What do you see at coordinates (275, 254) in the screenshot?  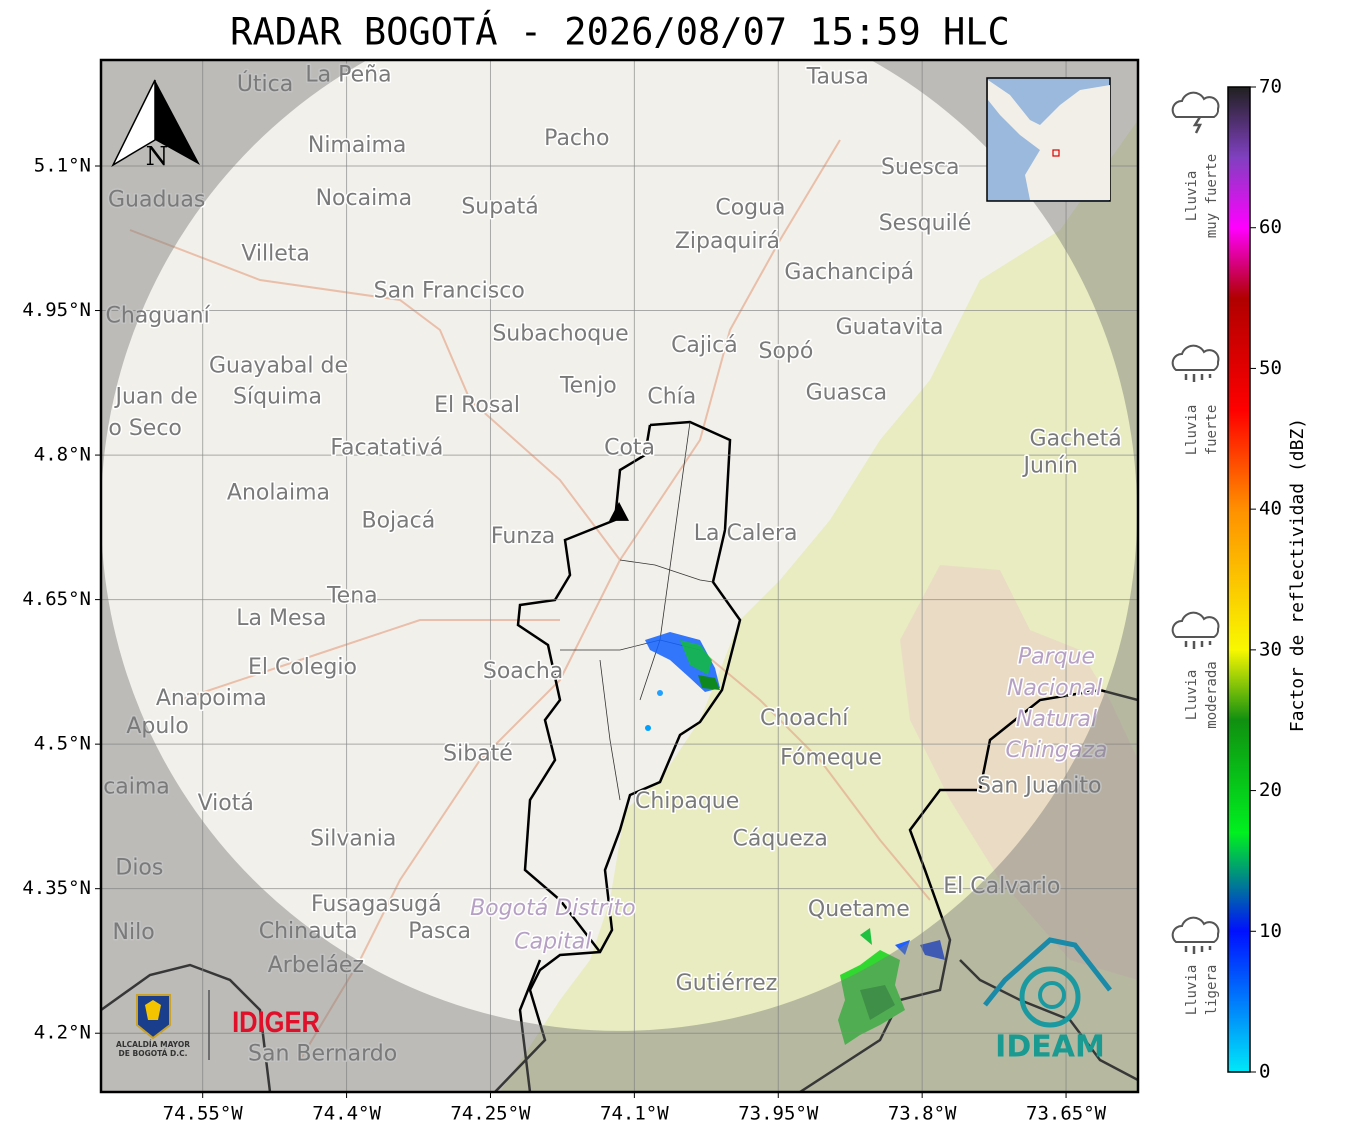 I see `place-label: Villeta` at bounding box center [275, 254].